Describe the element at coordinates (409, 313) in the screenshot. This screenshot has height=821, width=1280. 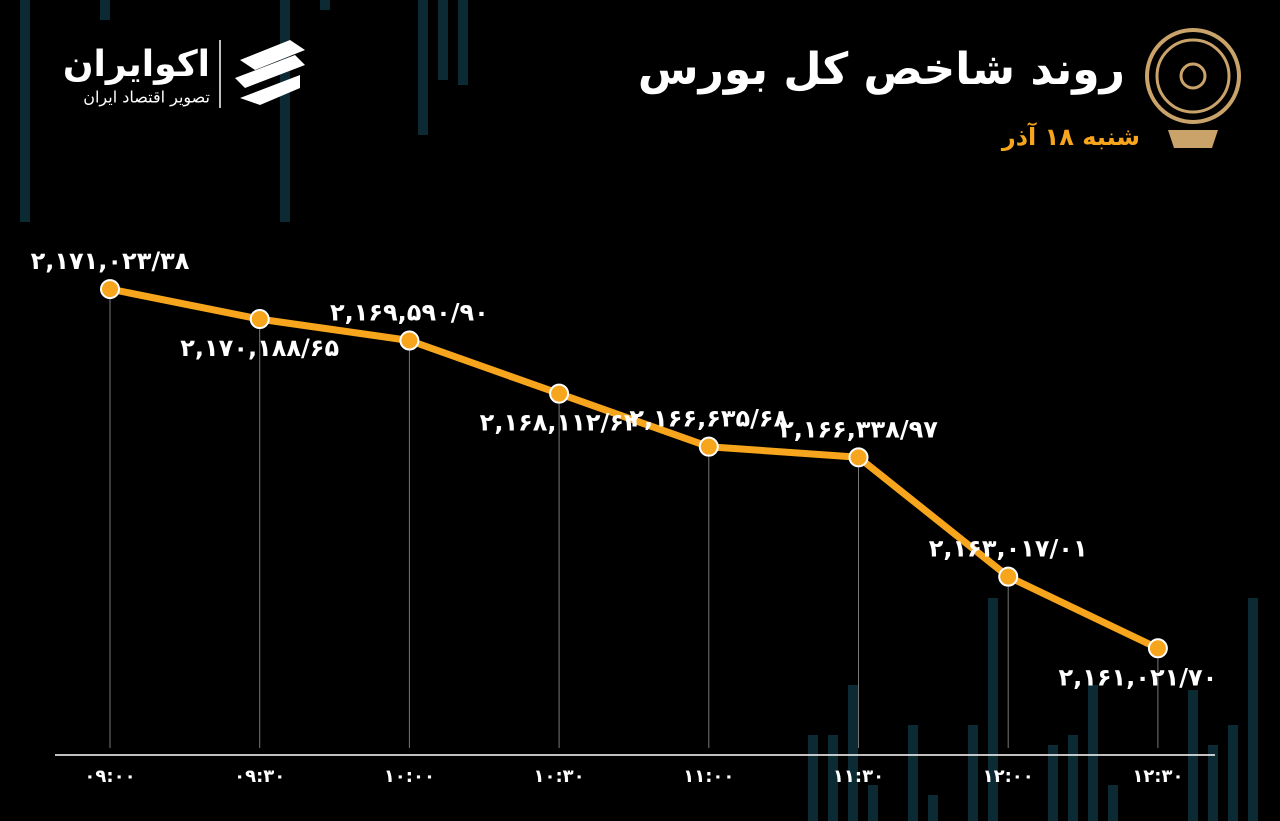
I see `value-label: ۲,۱۶۹,۵۹۰/۹۰` at that location.